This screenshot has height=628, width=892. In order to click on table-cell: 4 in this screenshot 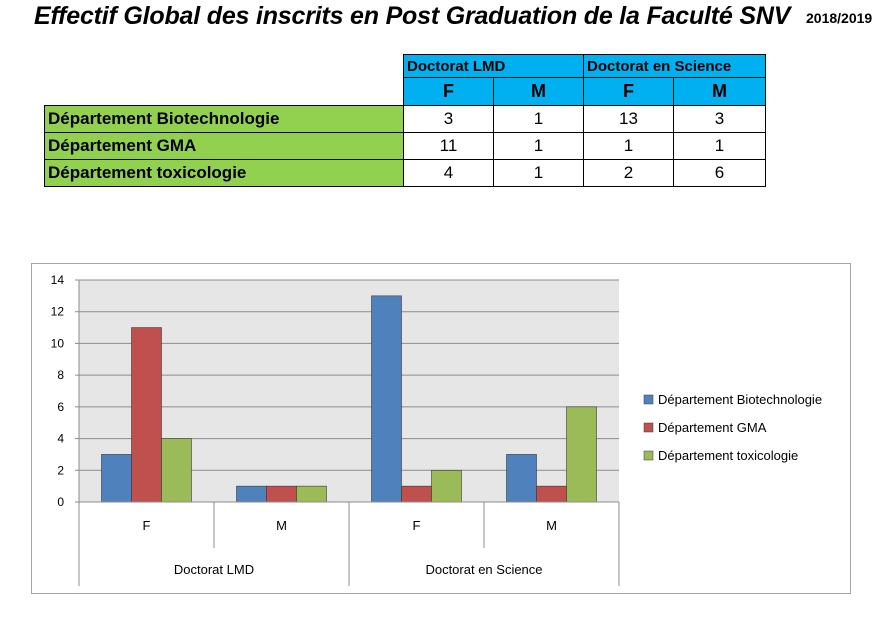, I will do `click(448, 173)`.